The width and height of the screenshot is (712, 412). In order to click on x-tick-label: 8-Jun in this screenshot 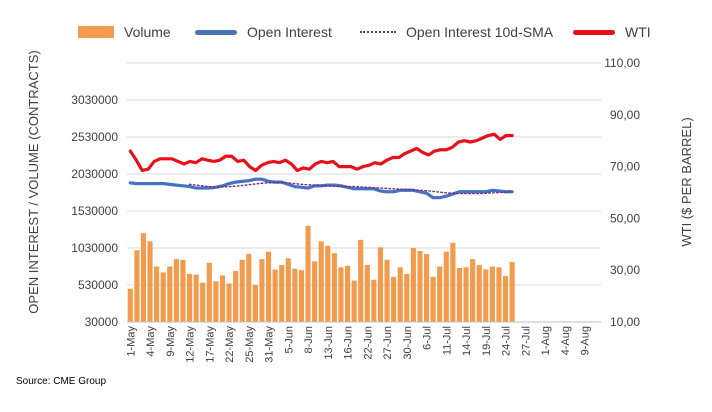, I will do `click(309, 340)`.